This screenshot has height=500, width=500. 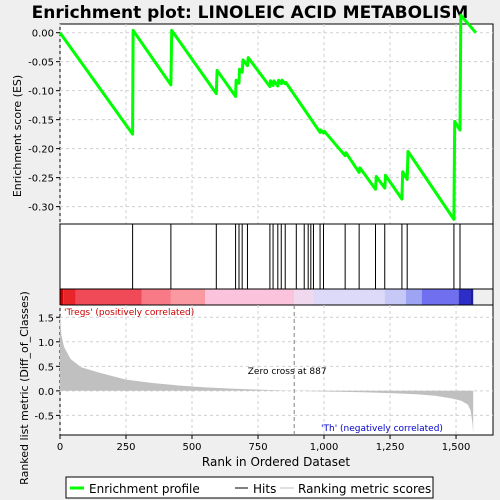 What do you see at coordinates (60, 447) in the screenshot?
I see `x-tick-label: 0` at bounding box center [60, 447].